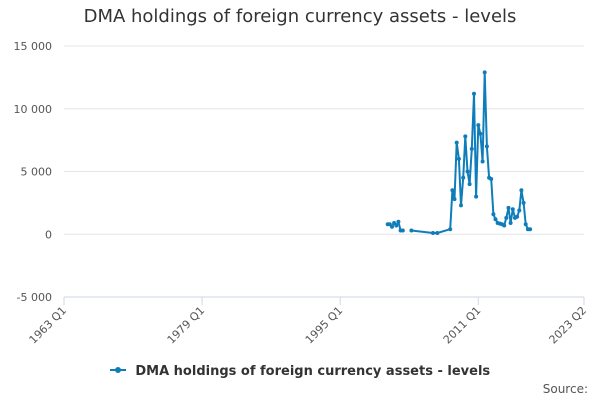  What do you see at coordinates (48, 234) in the screenshot?
I see `y-tick-label: 0` at bounding box center [48, 234].